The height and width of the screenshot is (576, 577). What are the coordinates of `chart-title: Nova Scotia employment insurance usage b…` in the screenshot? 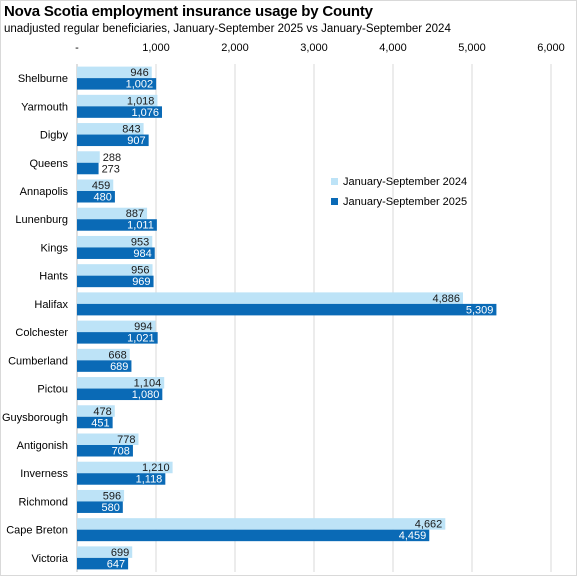 It's located at (188, 11).